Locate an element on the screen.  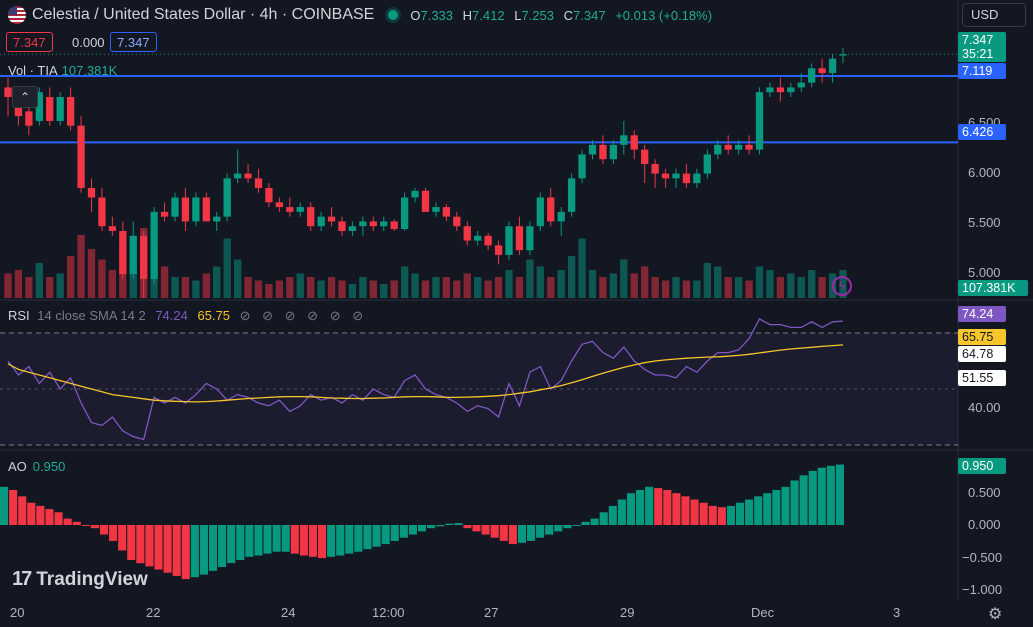
market-status-icon is located at coordinates (393, 15).